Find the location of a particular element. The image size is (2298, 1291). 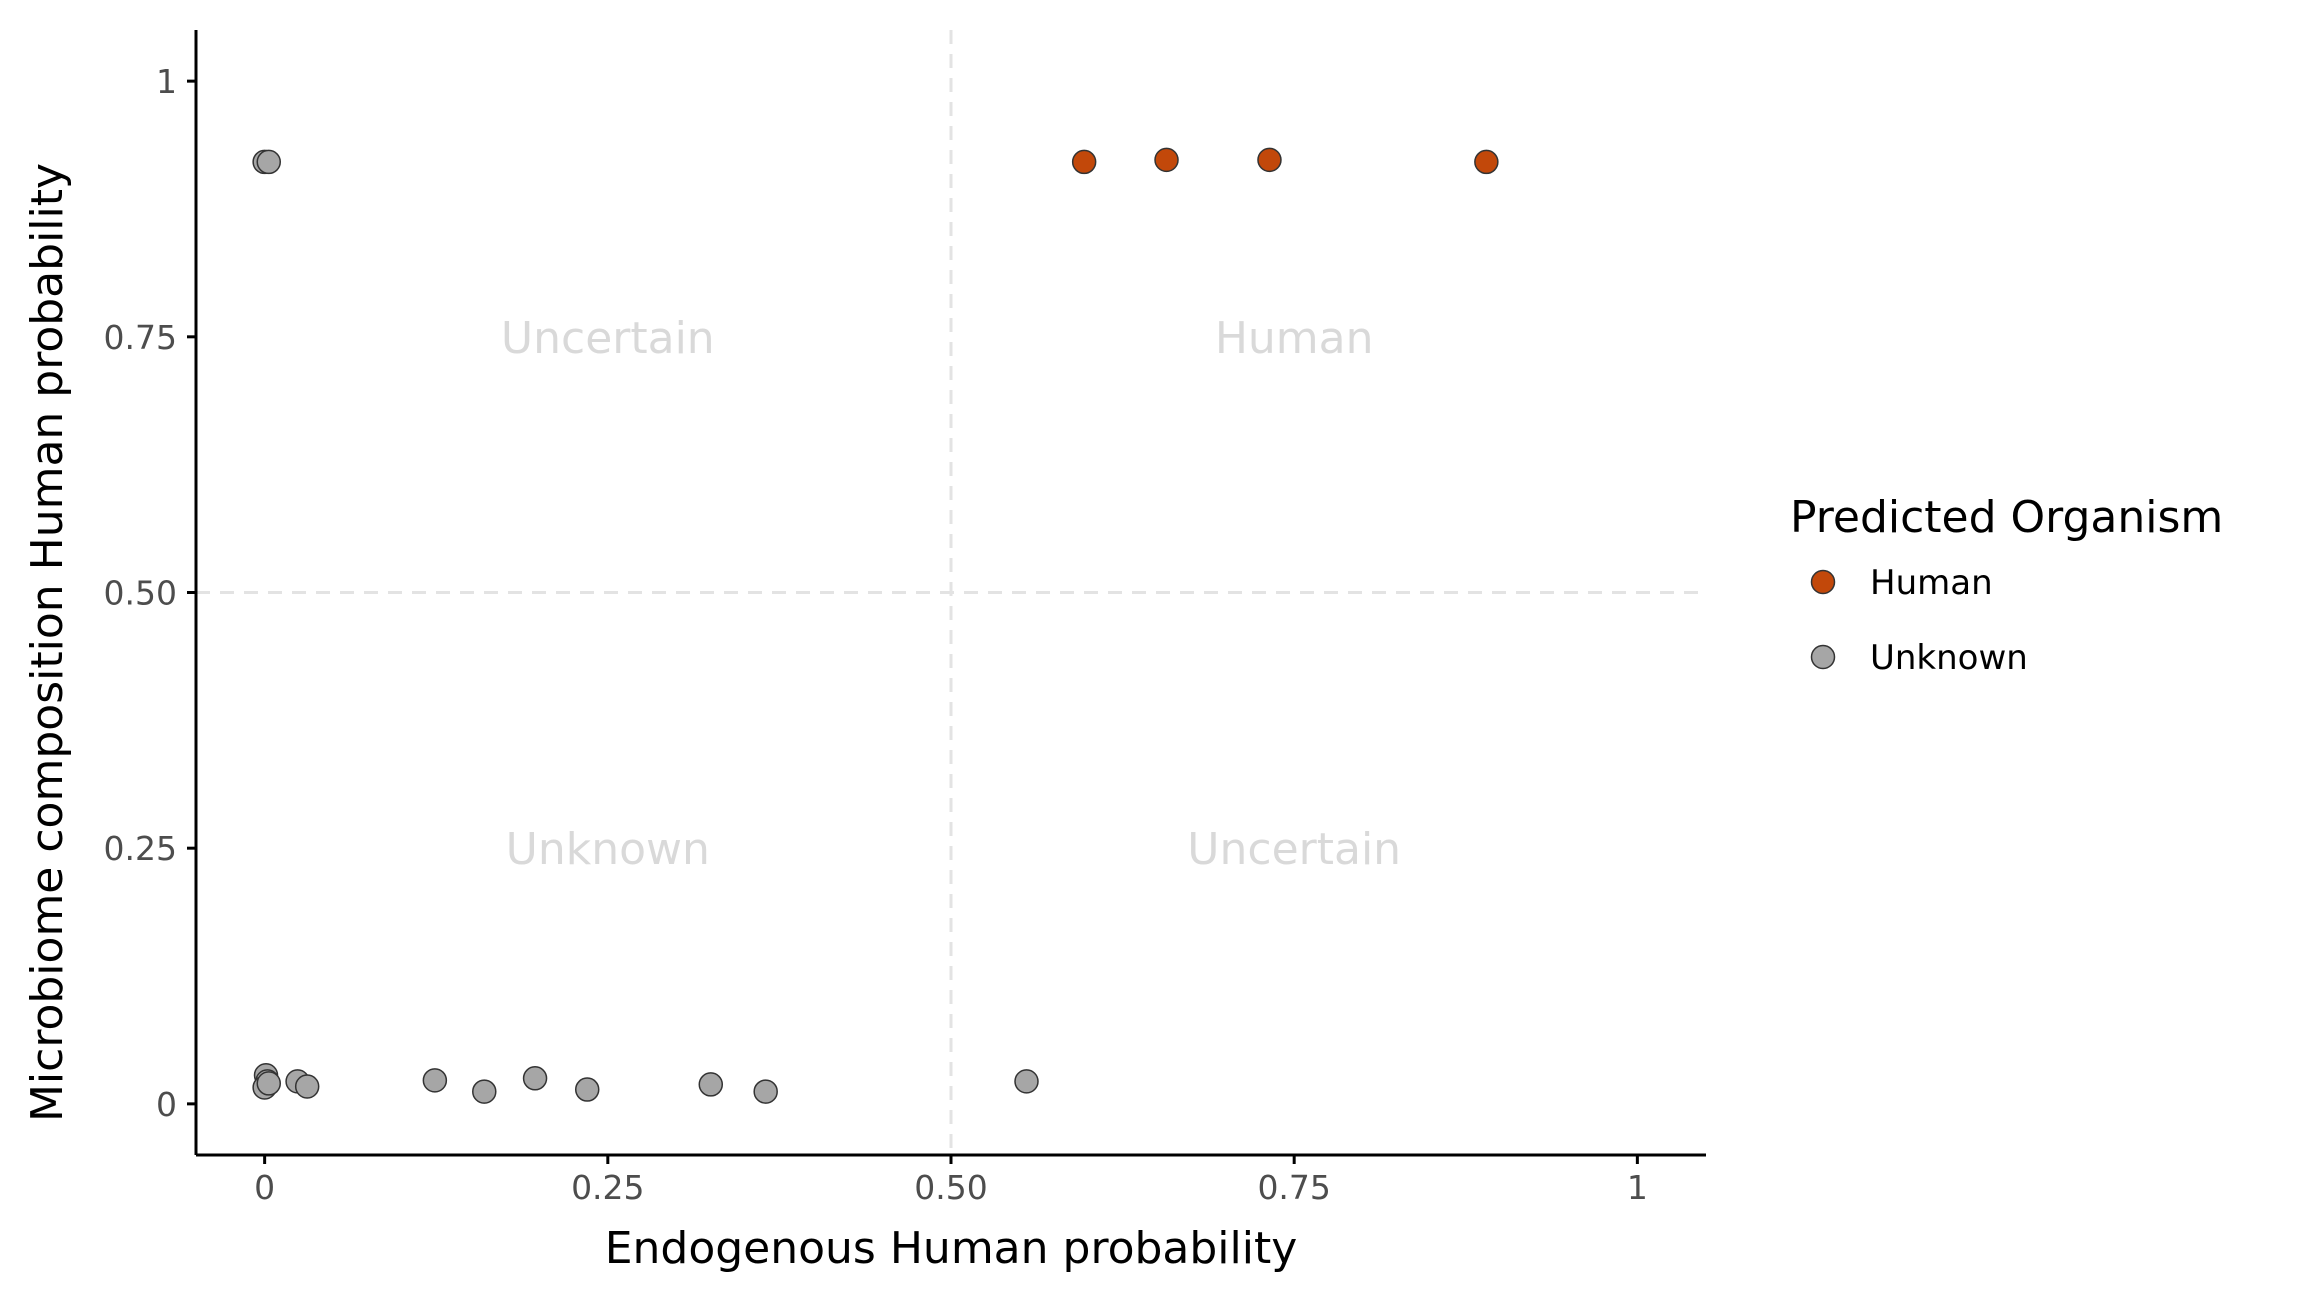

legend-label: Human is located at coordinates (1931, 583).